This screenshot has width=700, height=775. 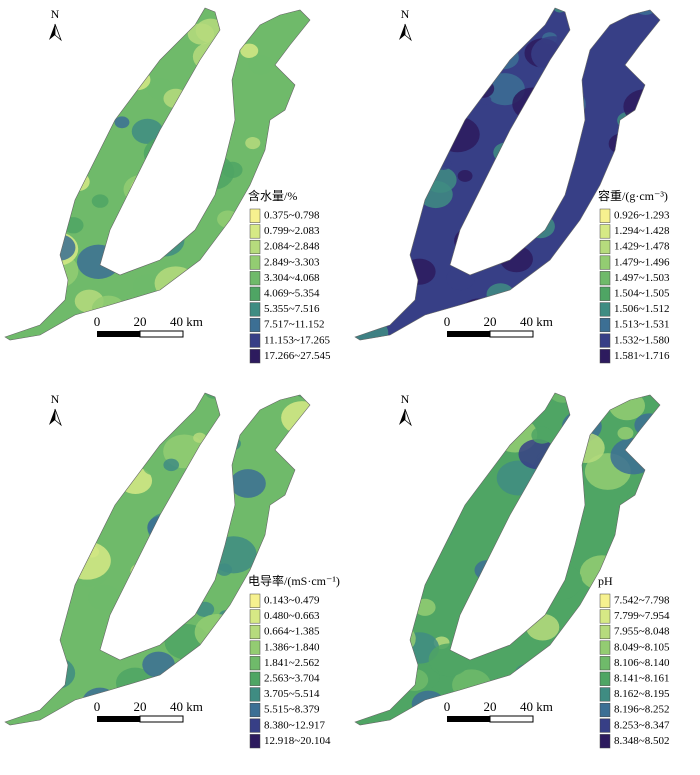 I want to click on legend-label: 0.664~1.385, so click(x=292, y=632).